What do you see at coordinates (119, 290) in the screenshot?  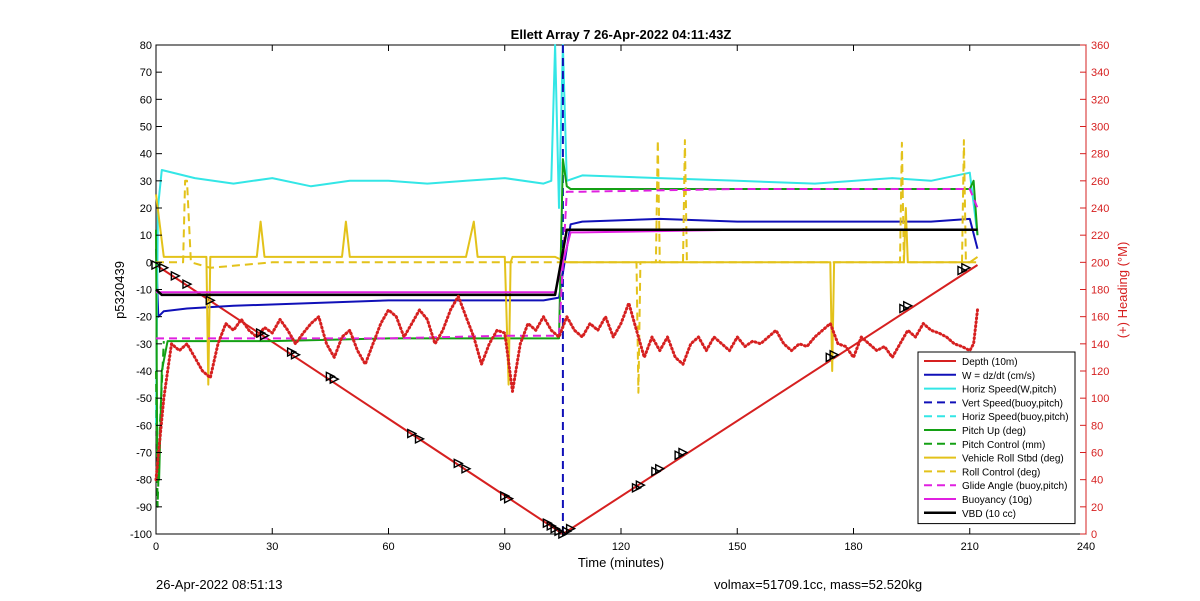 I see `y-axis-label: p5320439` at bounding box center [119, 290].